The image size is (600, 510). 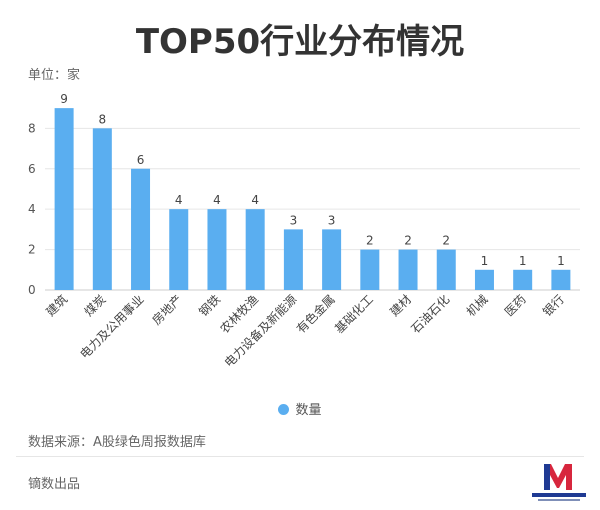 What do you see at coordinates (141, 160) in the screenshot?
I see `data-label: 6` at bounding box center [141, 160].